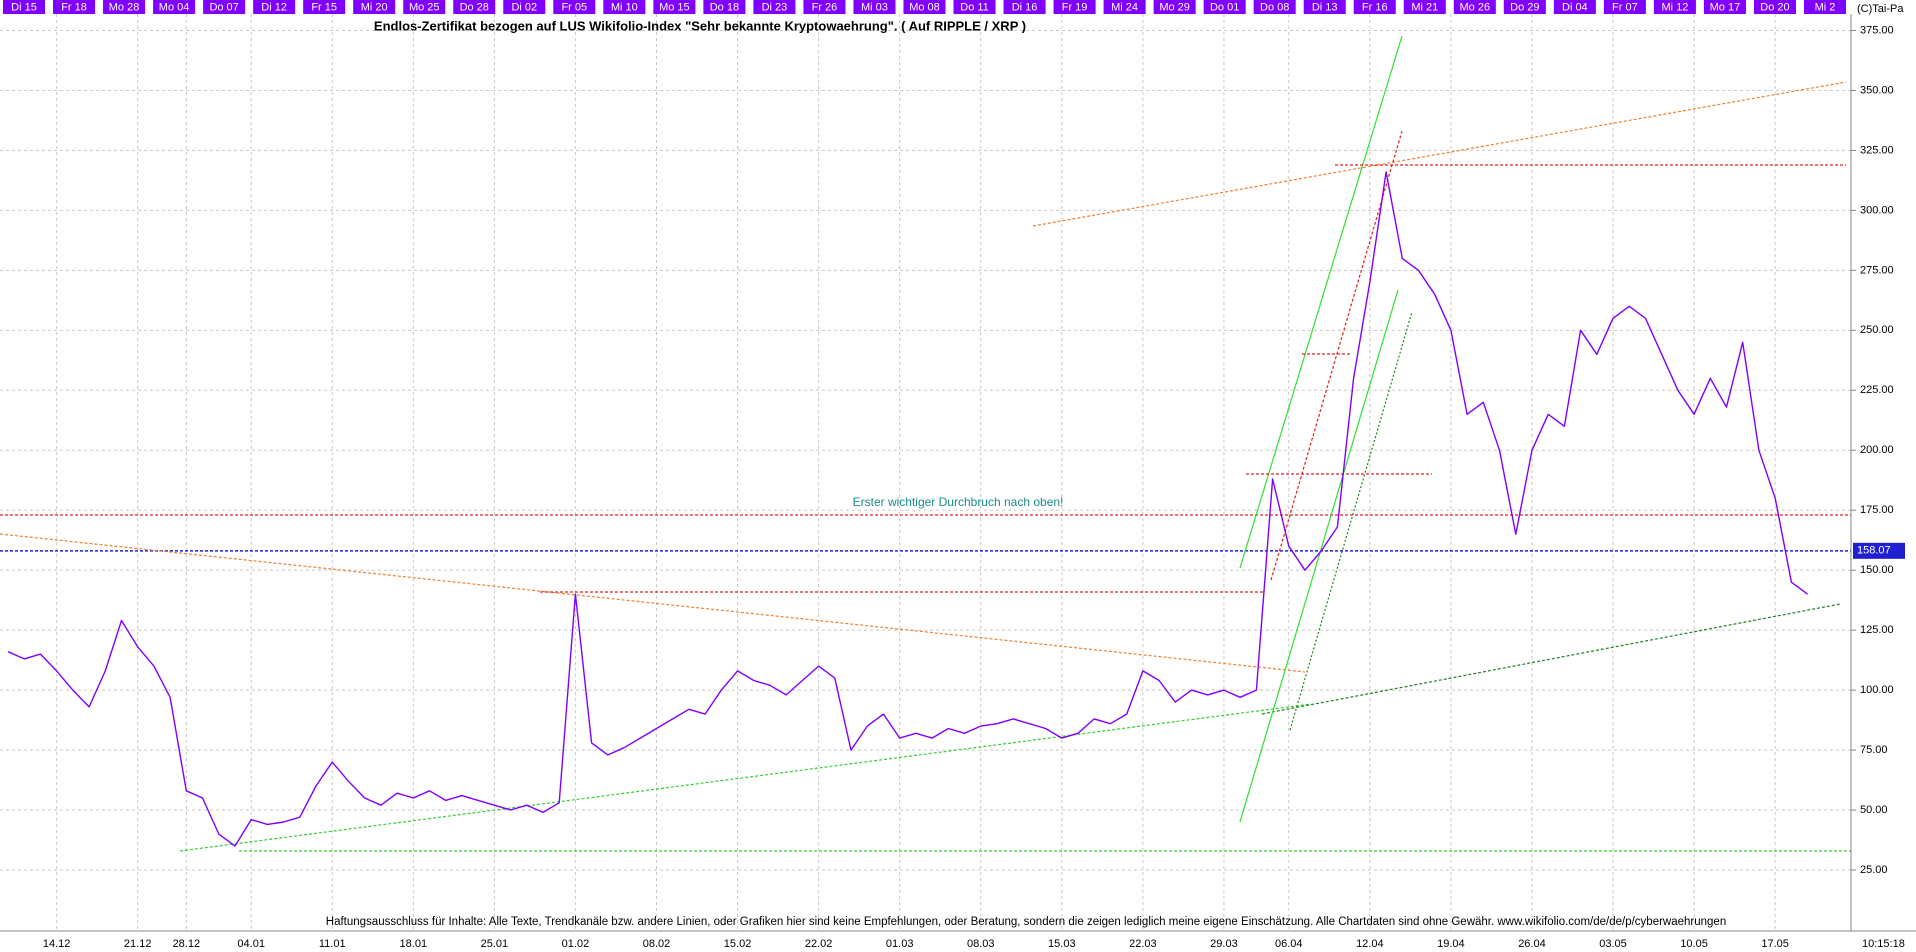  I want to click on top-label: Mo 25, so click(424, 7).